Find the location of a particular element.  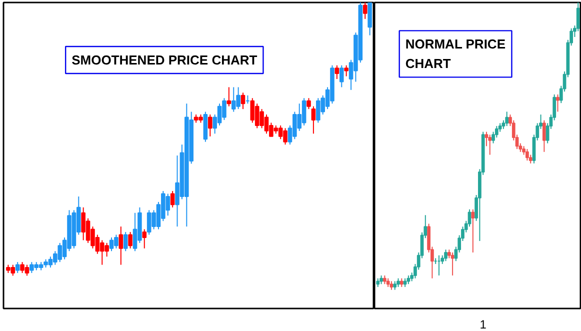

text: NORMAL PRICE CHART is located at coordinates (455, 54).